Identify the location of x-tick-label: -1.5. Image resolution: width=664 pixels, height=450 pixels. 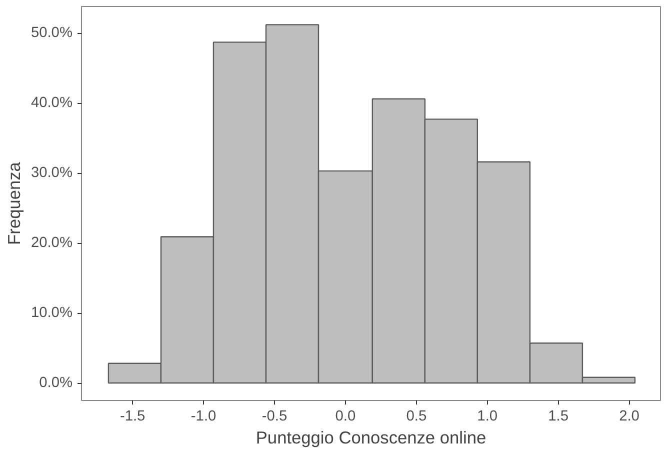
(133, 416).